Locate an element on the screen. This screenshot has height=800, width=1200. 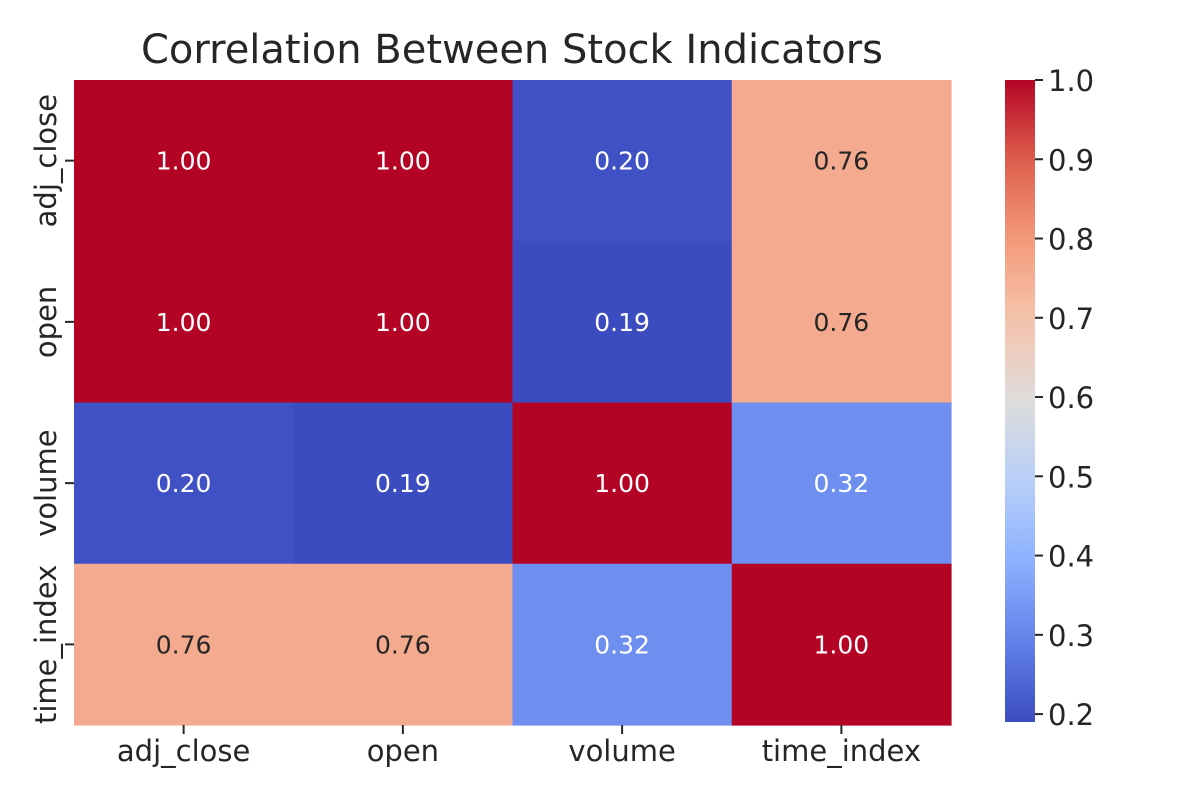
x-tick-label: open is located at coordinates (403, 751).